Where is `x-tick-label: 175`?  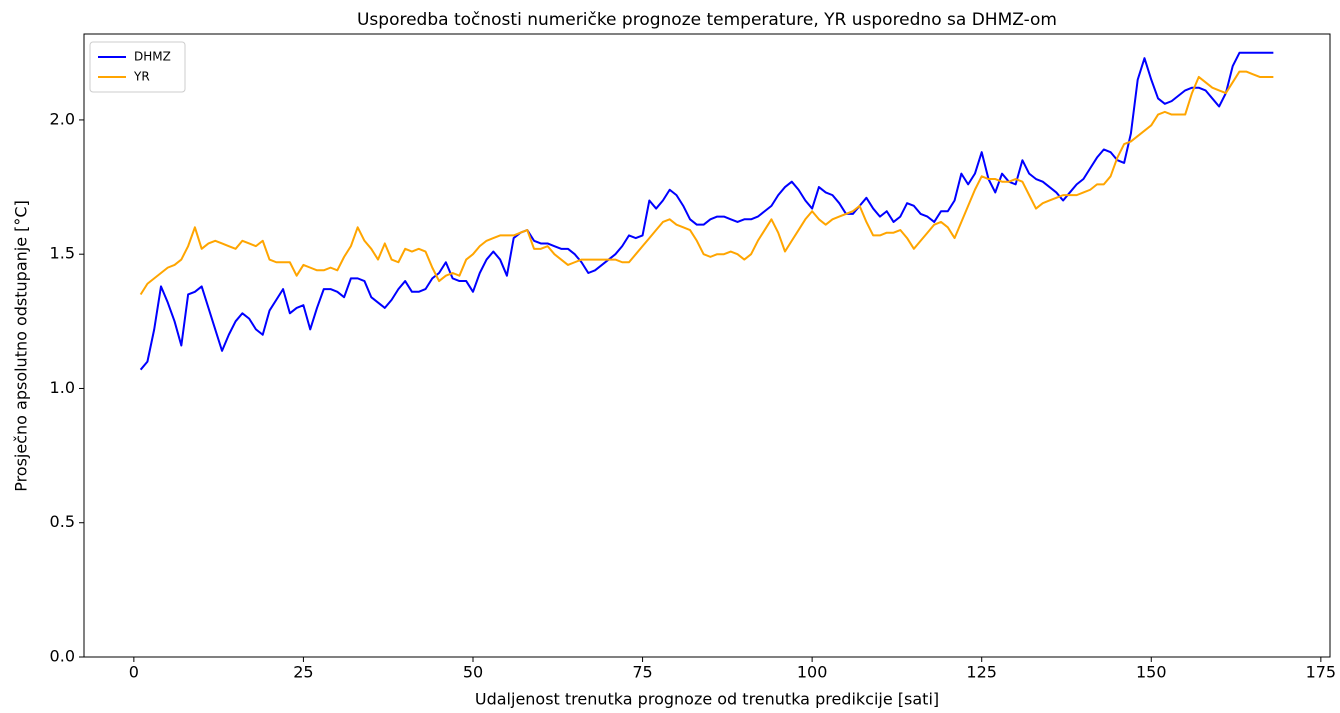 x-tick-label: 175 is located at coordinates (1321, 672).